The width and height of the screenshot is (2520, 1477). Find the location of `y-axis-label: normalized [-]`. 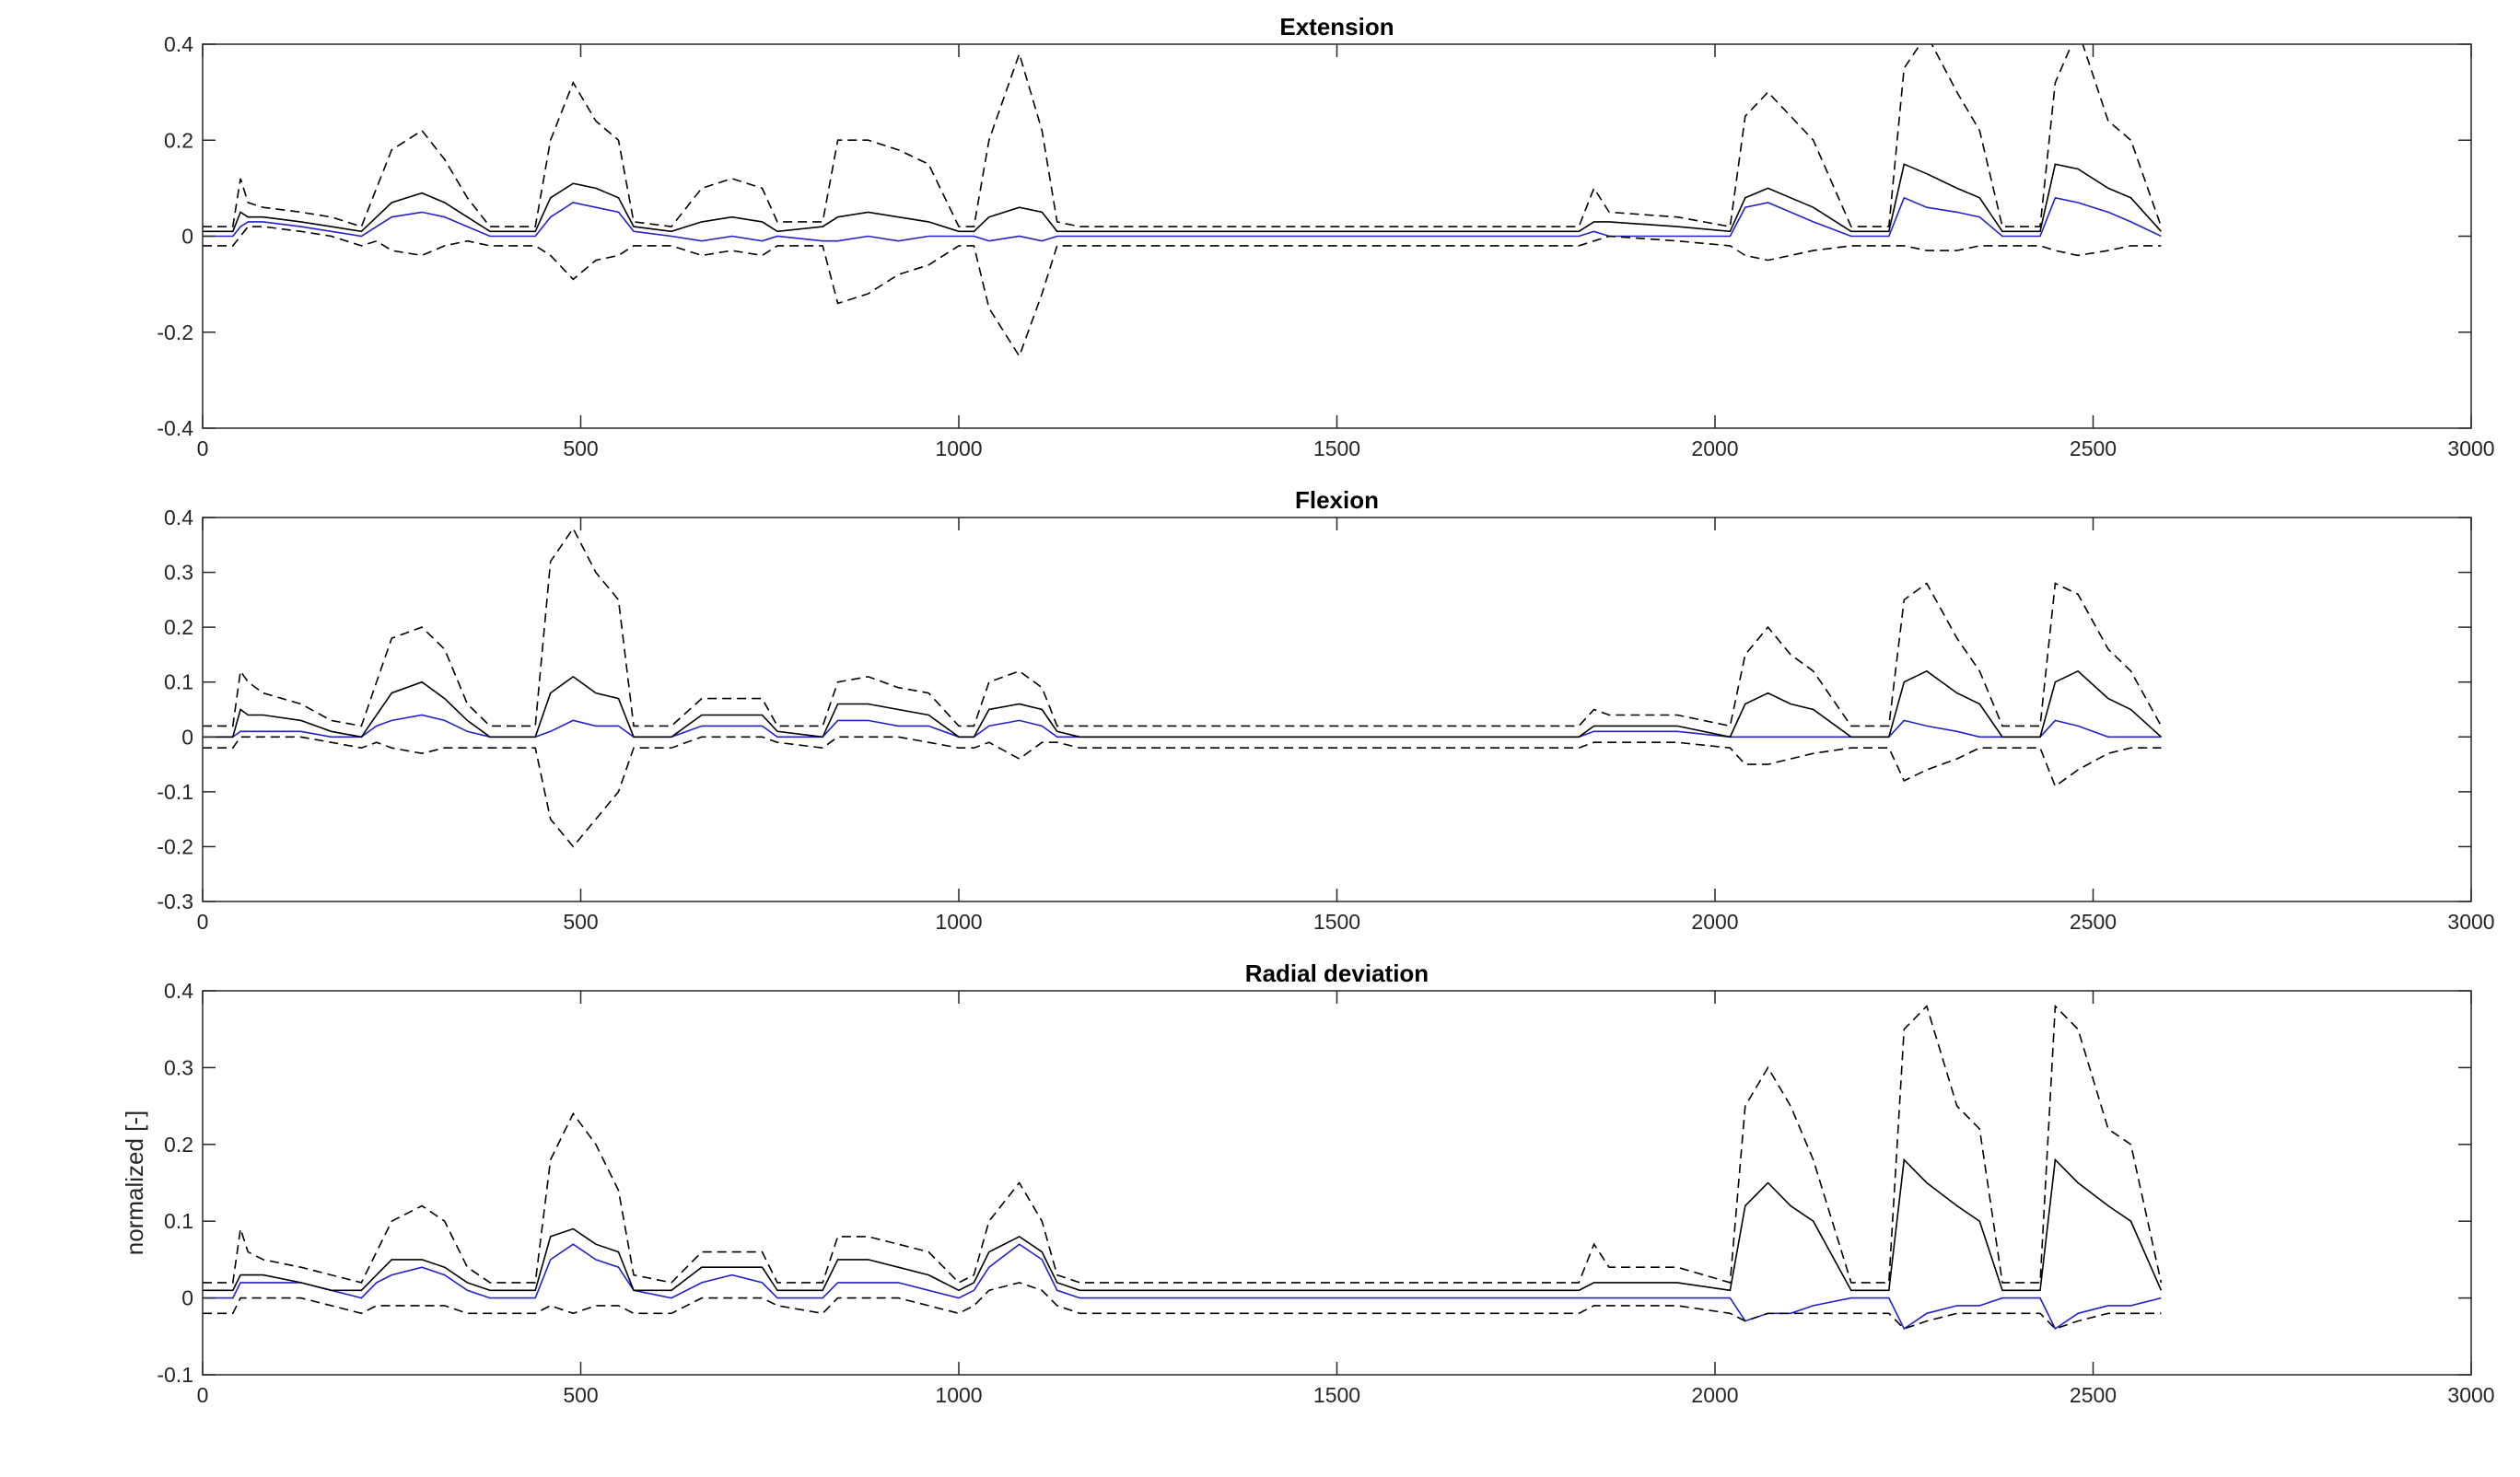

y-axis-label: normalized [-] is located at coordinates (134, 1183).